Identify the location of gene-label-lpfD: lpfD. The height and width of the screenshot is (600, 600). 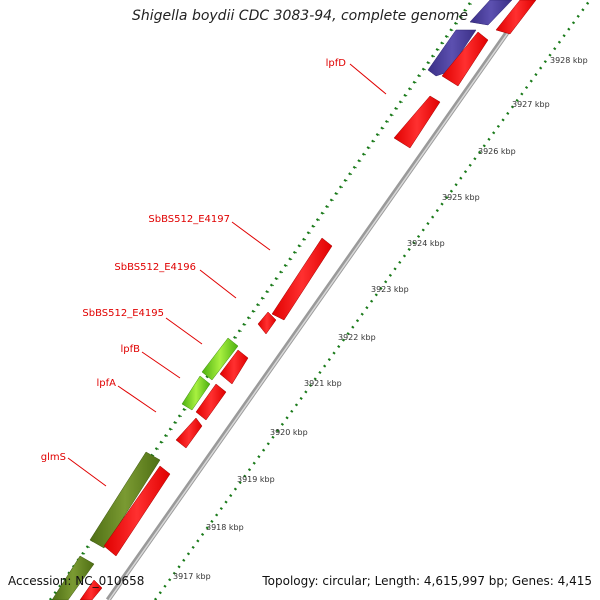
(336, 63).